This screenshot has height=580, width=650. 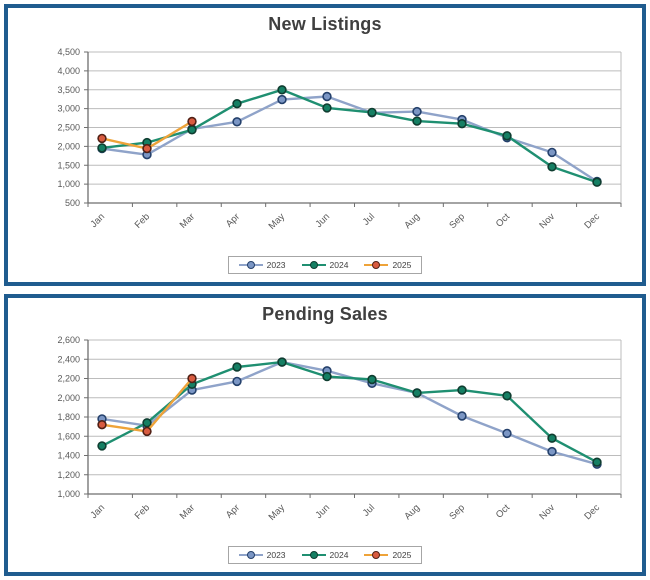 I want to click on marker-2023-Oct, so click(x=507, y=433).